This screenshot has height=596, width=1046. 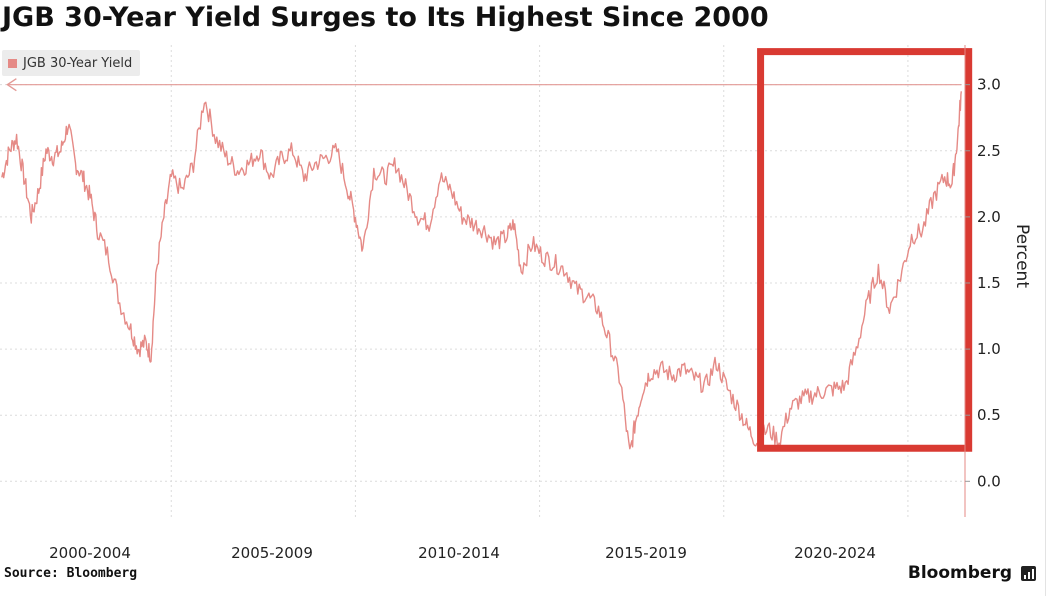 What do you see at coordinates (1022, 256) in the screenshot?
I see `y-axis-label: Percent` at bounding box center [1022, 256].